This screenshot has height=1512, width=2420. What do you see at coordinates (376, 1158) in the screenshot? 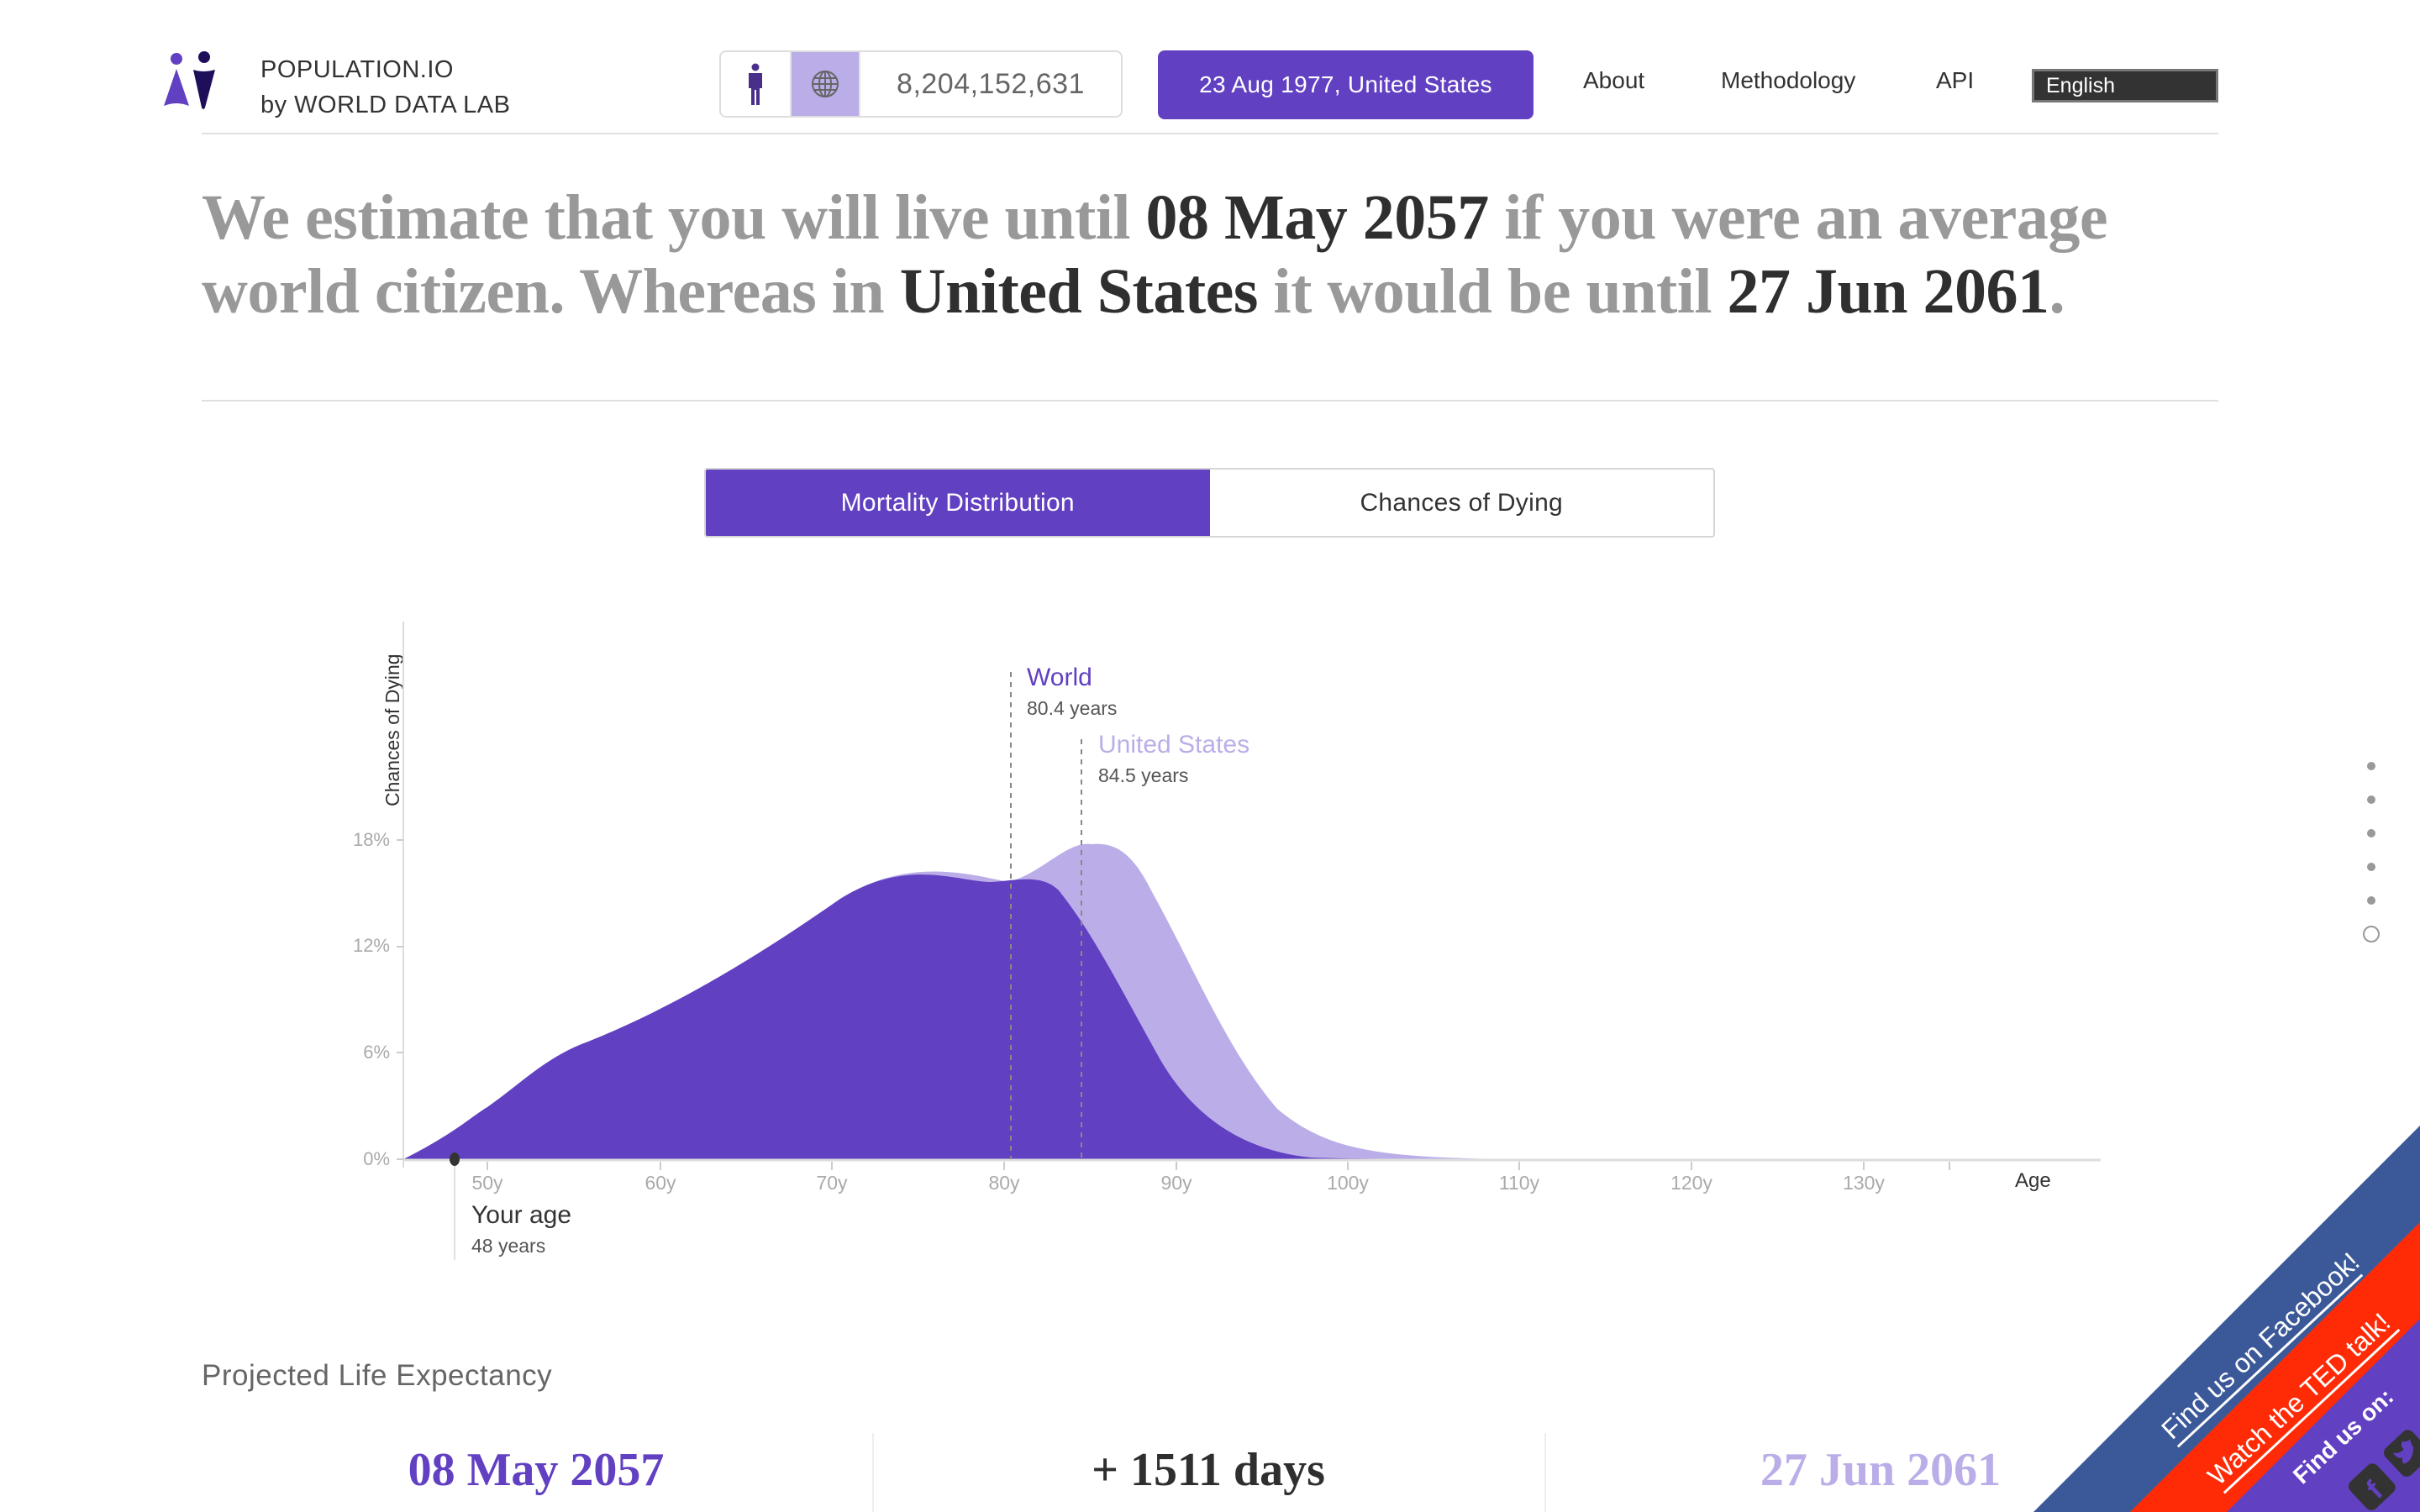
I see `y-tick-0: 0%` at bounding box center [376, 1158].